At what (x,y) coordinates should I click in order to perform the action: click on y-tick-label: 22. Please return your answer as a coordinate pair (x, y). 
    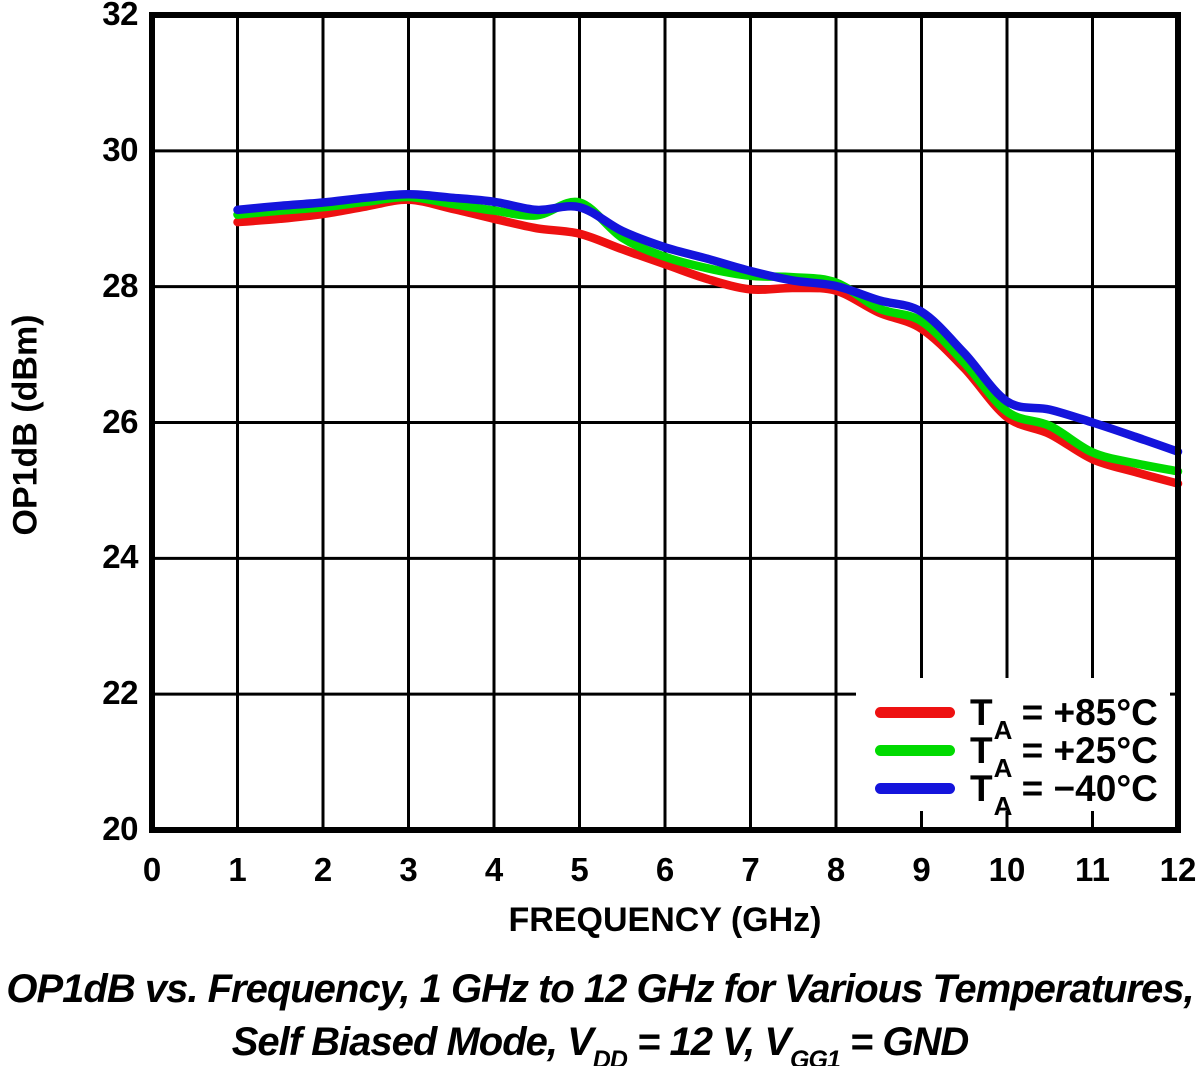
    Looking at the image, I should click on (120, 693).